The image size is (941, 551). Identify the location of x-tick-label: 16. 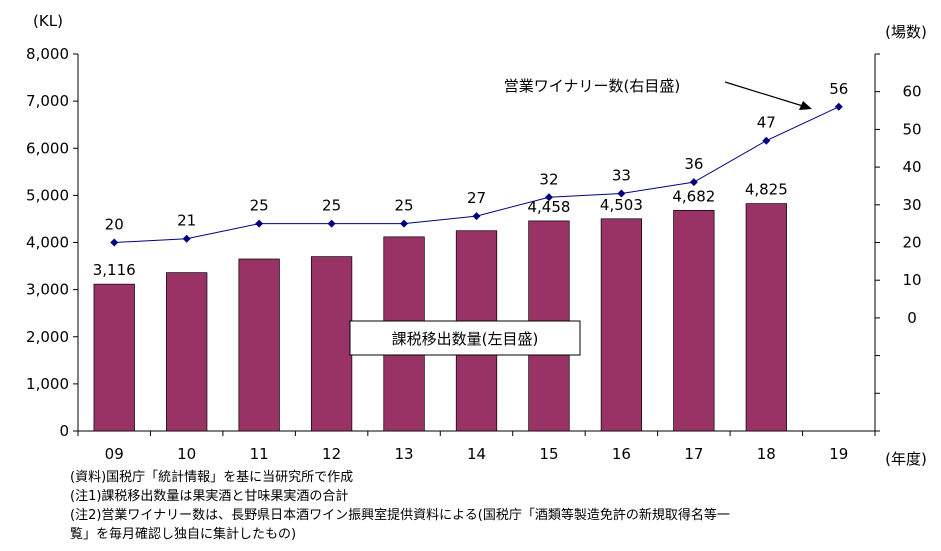
(621, 454).